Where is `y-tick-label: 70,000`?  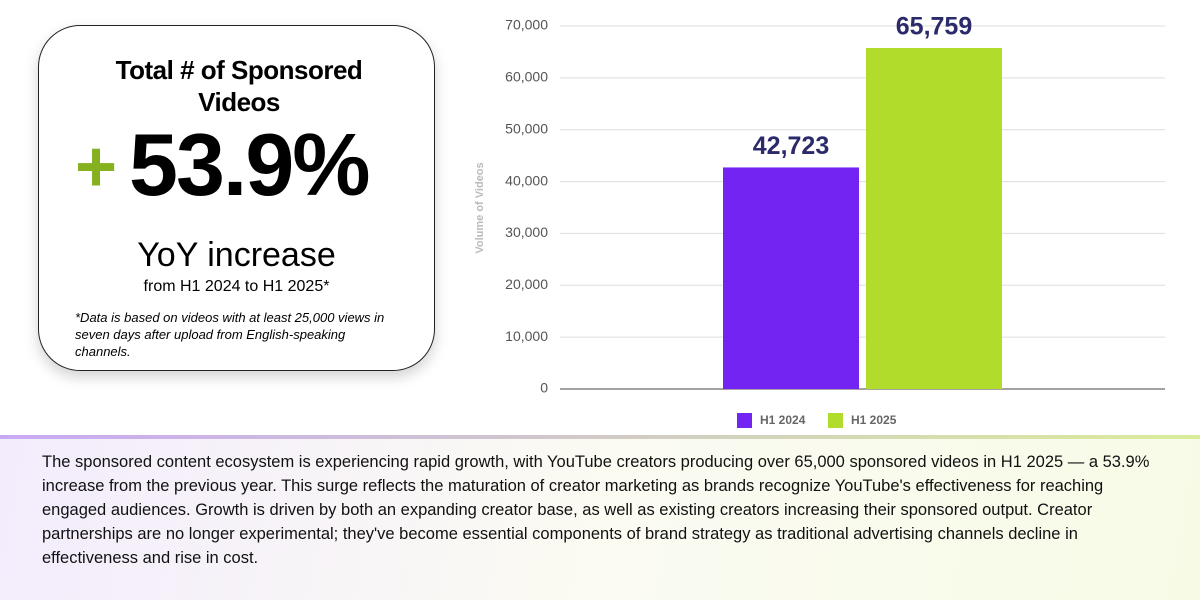
y-tick-label: 70,000 is located at coordinates (526, 25).